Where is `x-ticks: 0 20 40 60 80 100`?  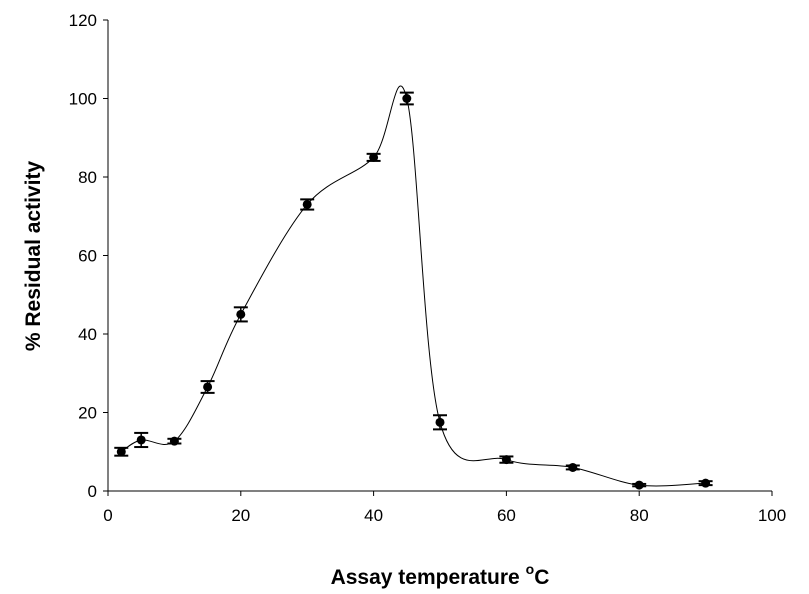 x-ticks: 0 20 40 60 80 100 is located at coordinates (444, 508).